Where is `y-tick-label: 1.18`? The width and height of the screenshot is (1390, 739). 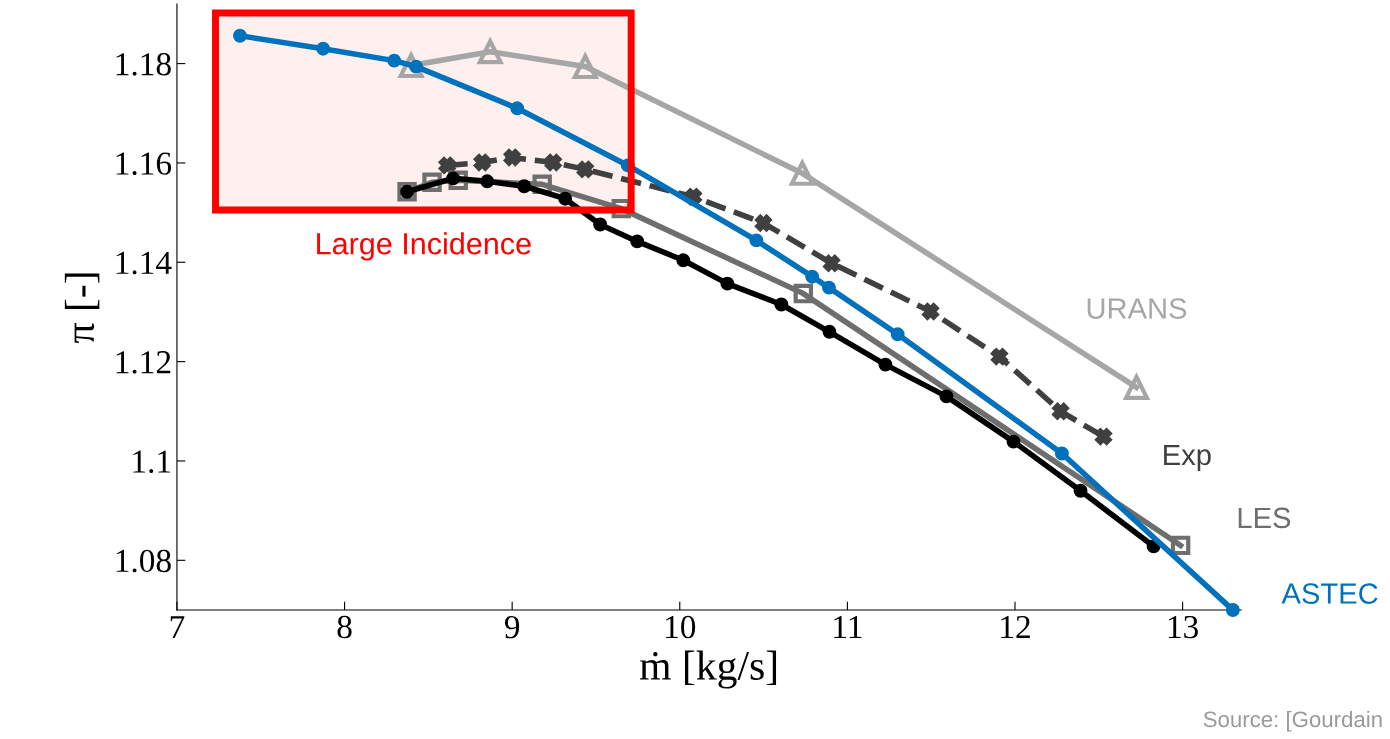 y-tick-label: 1.18 is located at coordinates (143, 64).